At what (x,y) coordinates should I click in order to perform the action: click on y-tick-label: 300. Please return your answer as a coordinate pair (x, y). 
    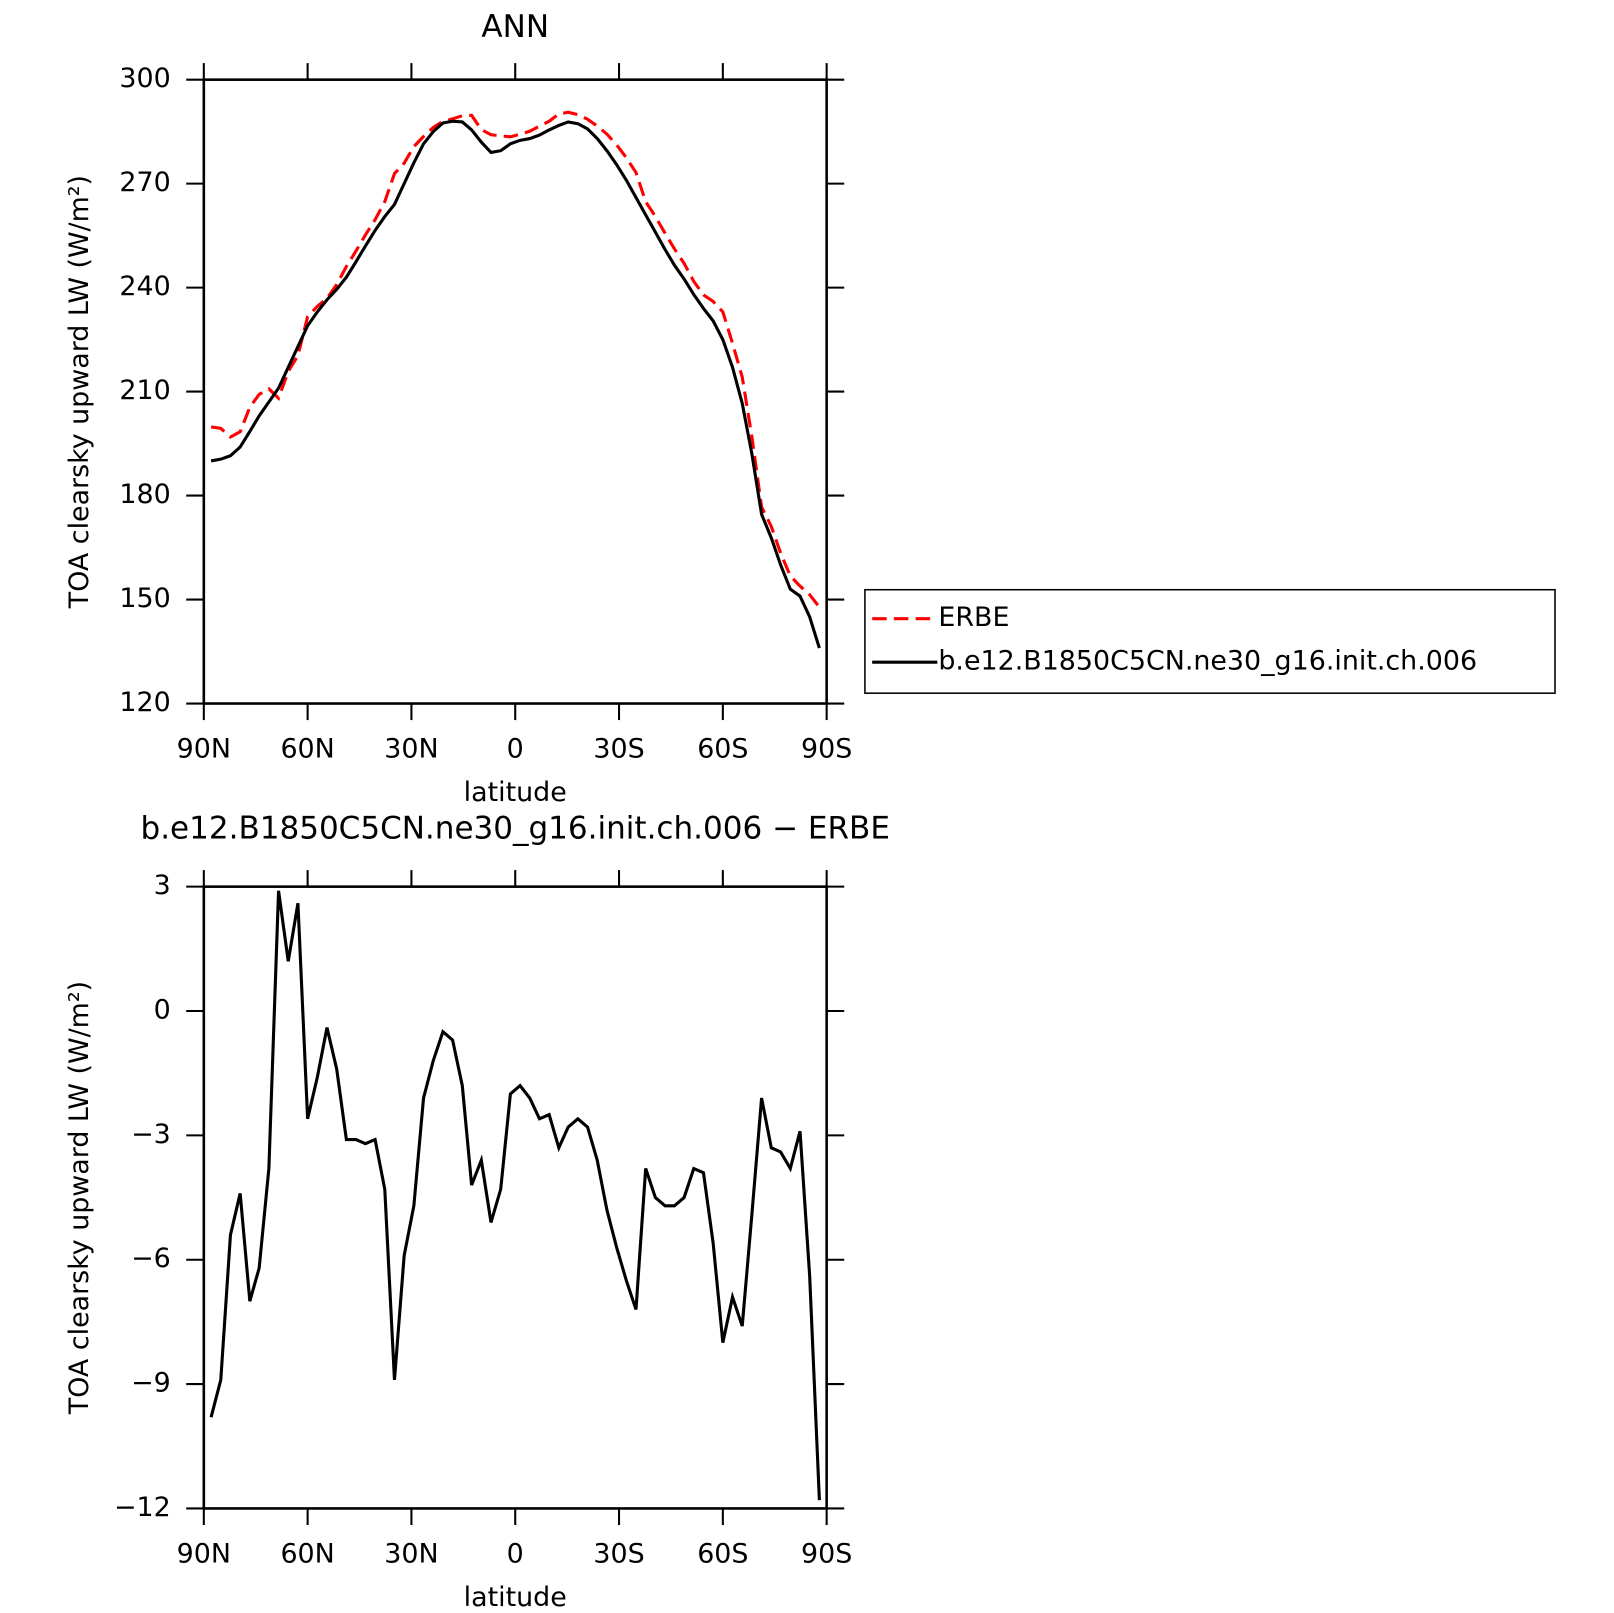
    Looking at the image, I should click on (144, 78).